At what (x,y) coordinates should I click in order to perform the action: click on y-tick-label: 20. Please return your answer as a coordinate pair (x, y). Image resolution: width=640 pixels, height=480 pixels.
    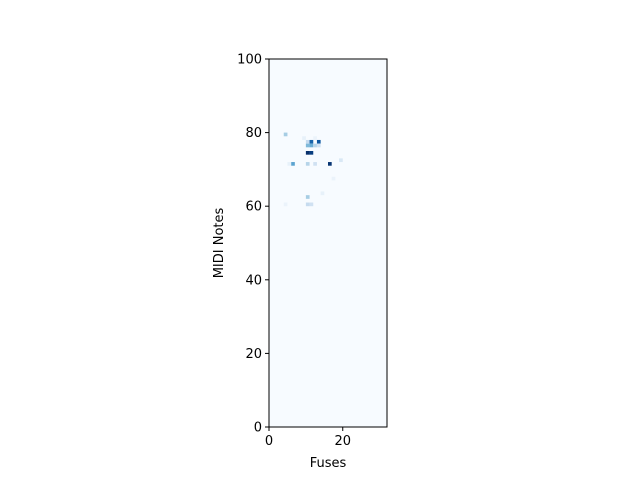
    Looking at the image, I should click on (253, 354).